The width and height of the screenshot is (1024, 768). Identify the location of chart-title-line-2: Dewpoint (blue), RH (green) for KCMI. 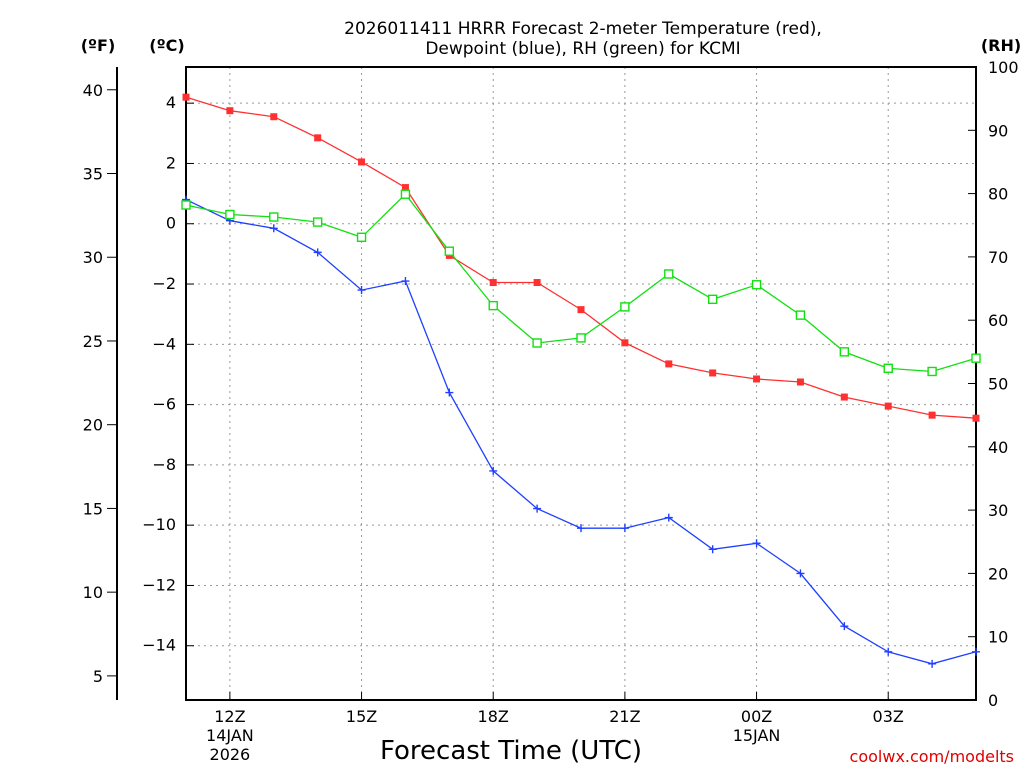
(582, 49).